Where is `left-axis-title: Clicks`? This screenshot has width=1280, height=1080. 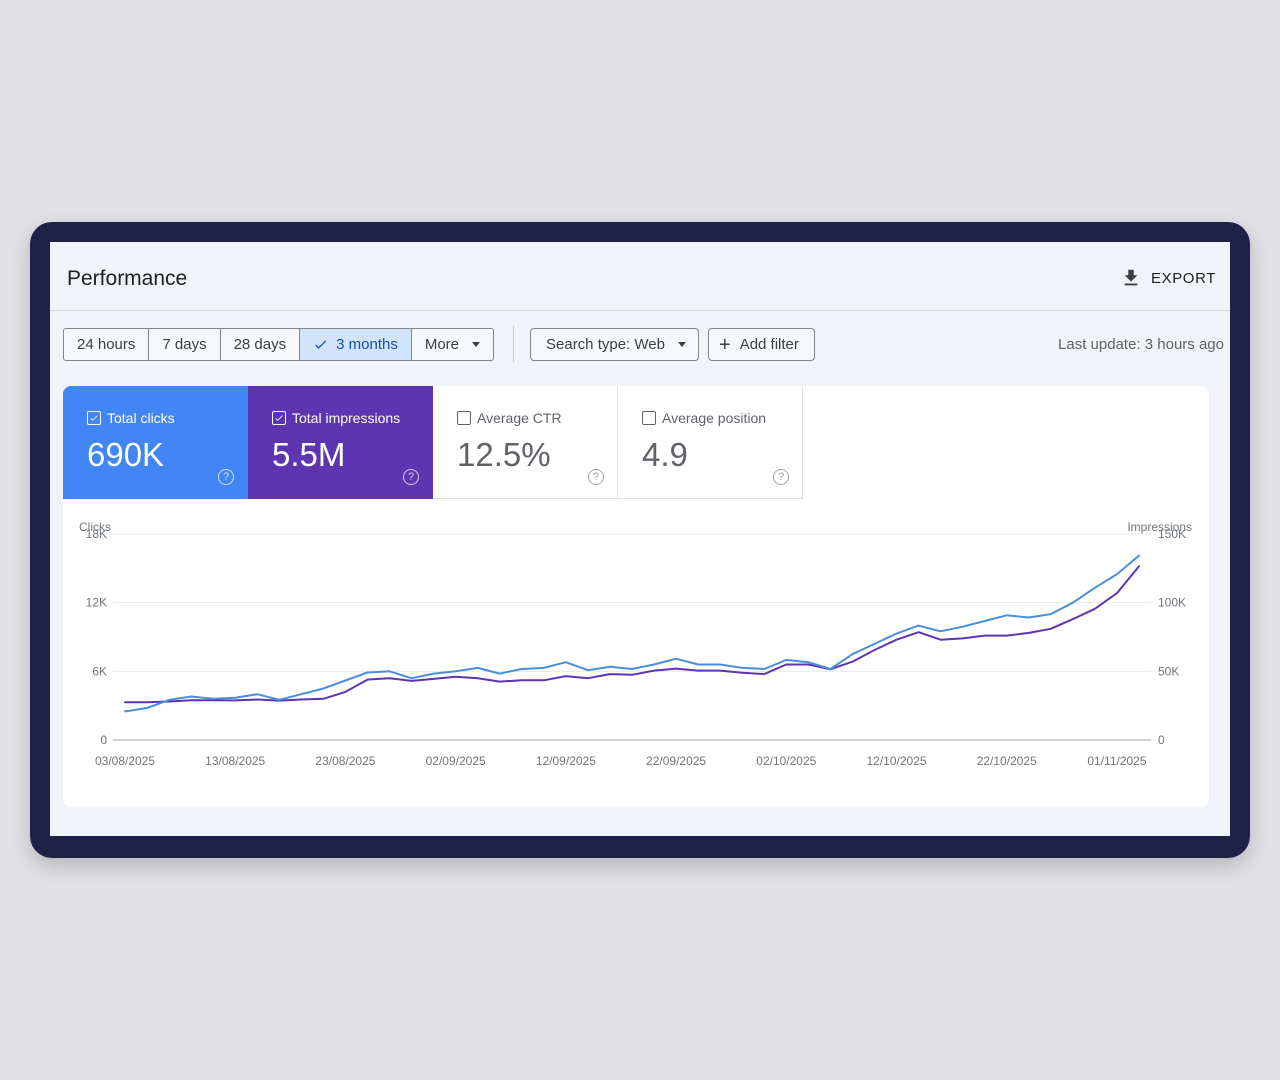 left-axis-title: Clicks is located at coordinates (95, 527).